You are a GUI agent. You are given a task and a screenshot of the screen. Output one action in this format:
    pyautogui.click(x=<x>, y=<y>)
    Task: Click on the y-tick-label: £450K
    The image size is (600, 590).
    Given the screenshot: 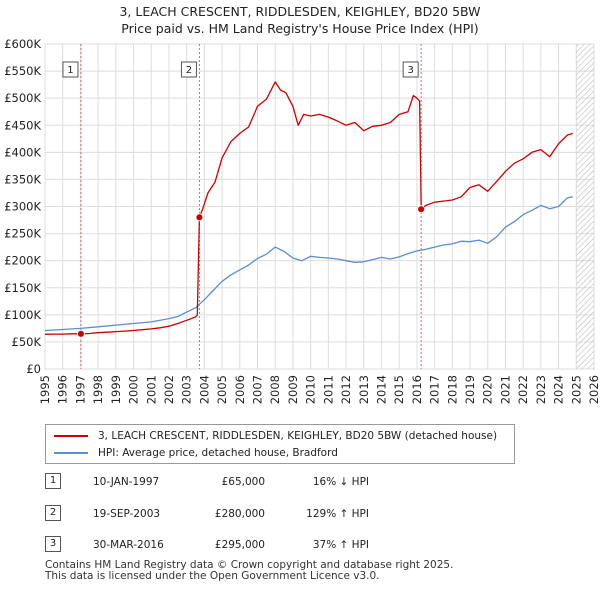 What is the action you would take?
    pyautogui.click(x=22, y=125)
    